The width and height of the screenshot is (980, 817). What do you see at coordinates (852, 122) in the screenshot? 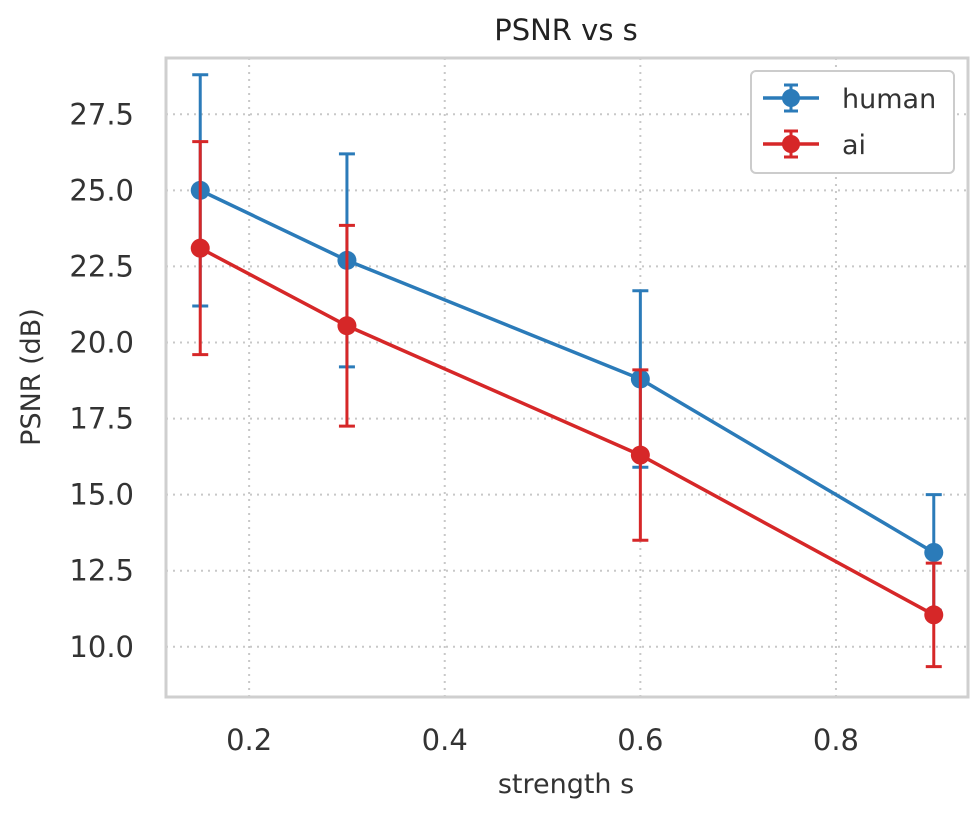
I see `legend: human ai` at bounding box center [852, 122].